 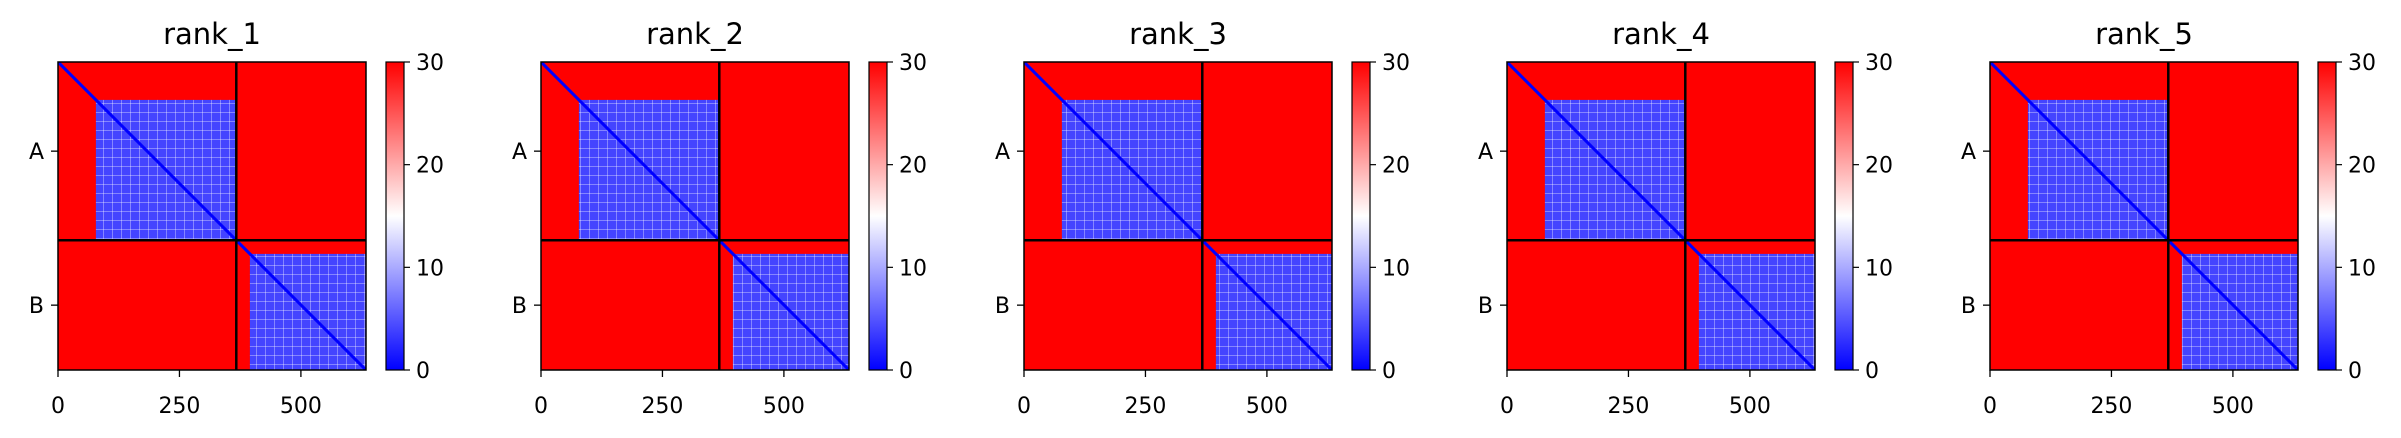 I want to click on panel-title: rank_3, so click(x=1178, y=34).